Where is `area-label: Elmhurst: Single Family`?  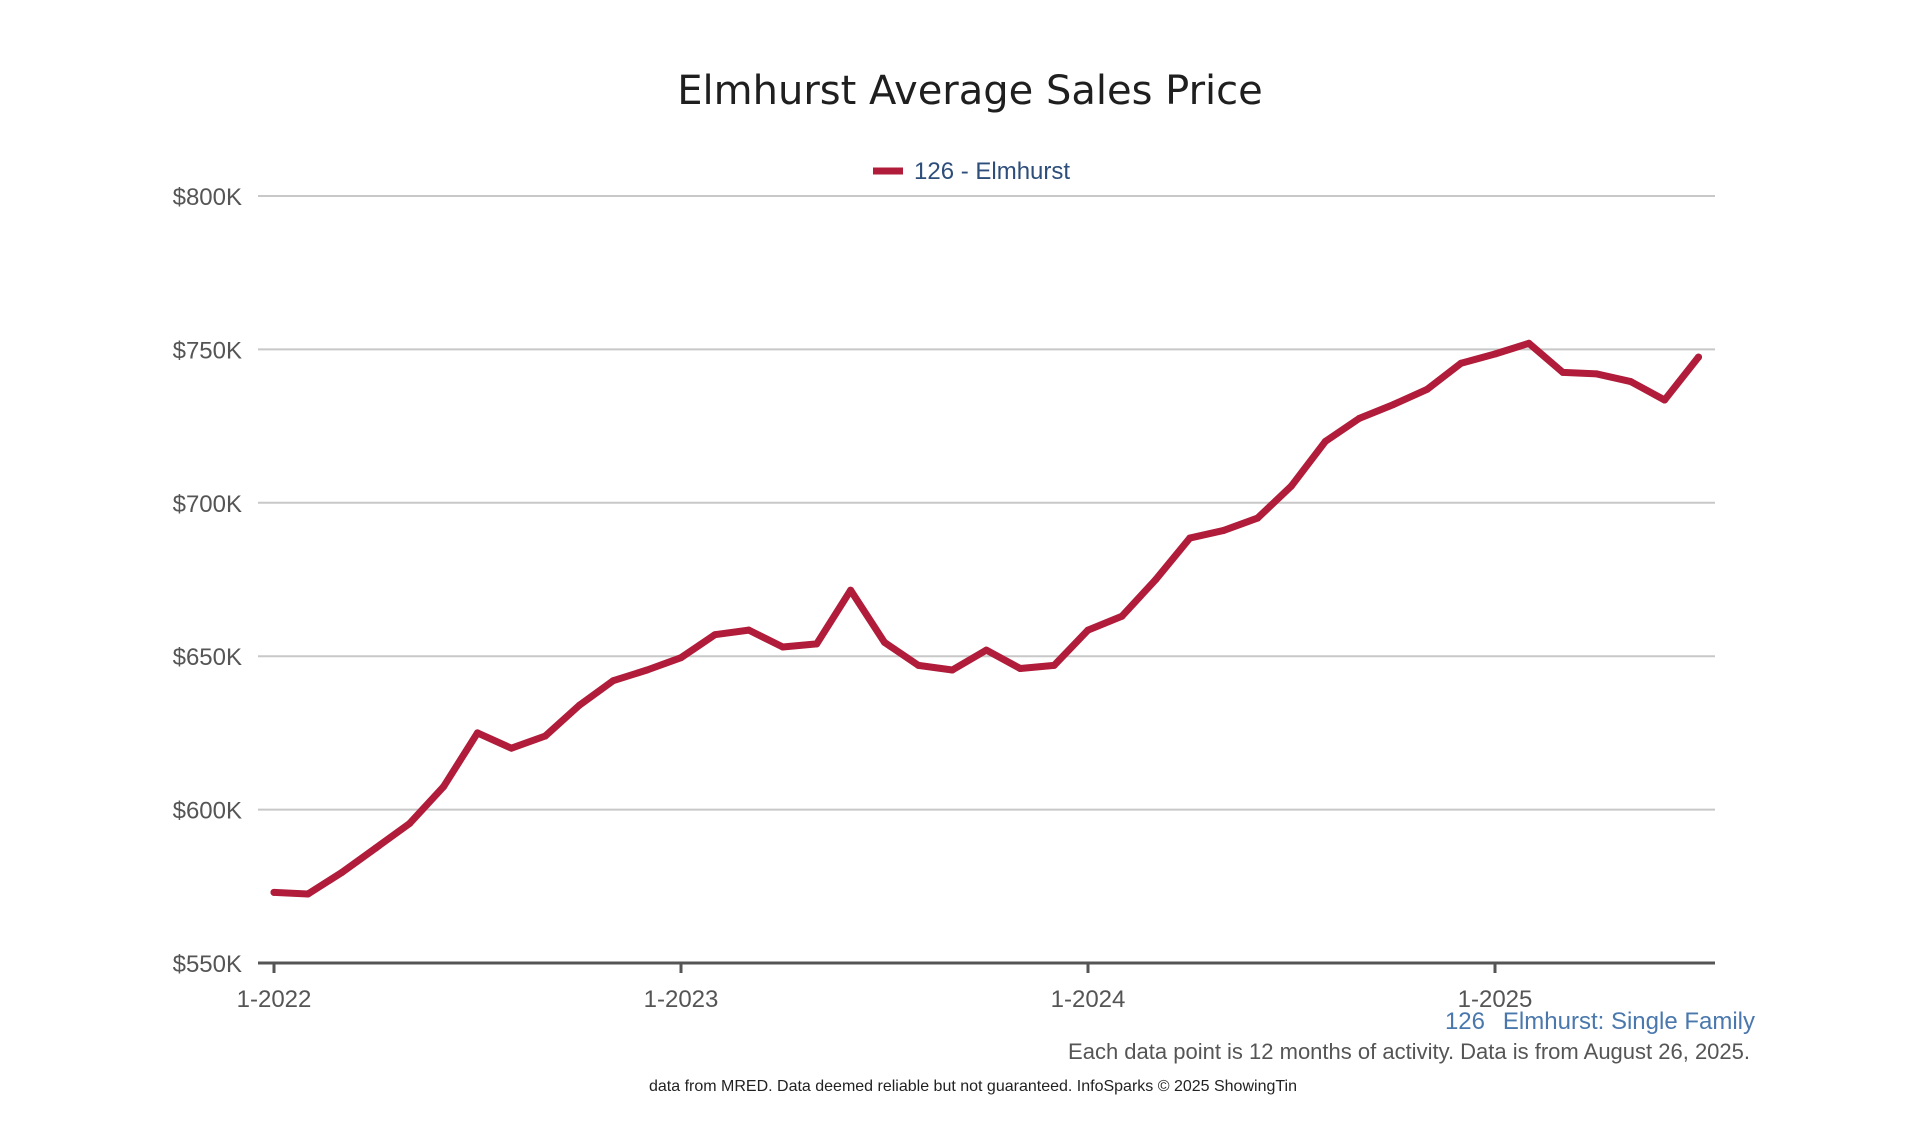
area-label: Elmhurst: Single Family is located at coordinates (1629, 1021).